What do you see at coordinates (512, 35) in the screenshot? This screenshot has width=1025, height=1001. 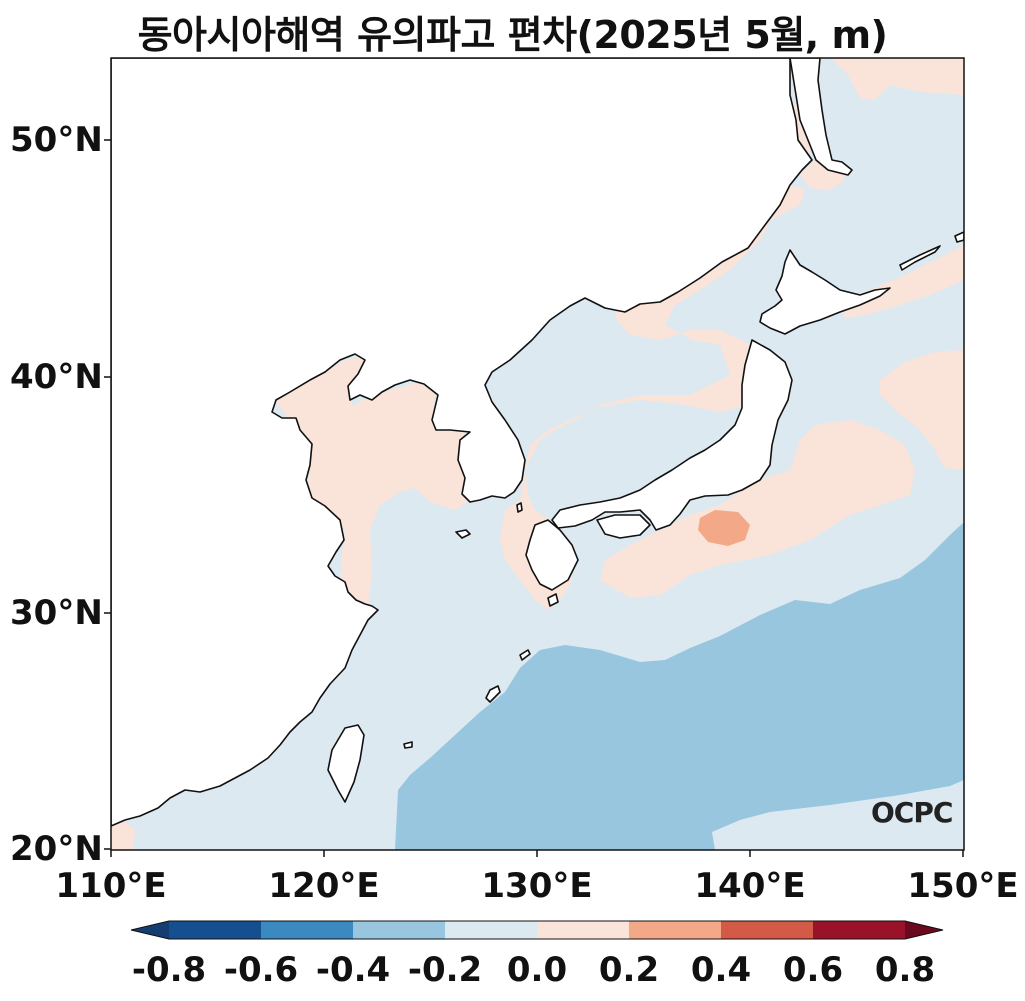 I see `page-title: 동아시아해역 유의파고 편차(2025년 5월, m)` at bounding box center [512, 35].